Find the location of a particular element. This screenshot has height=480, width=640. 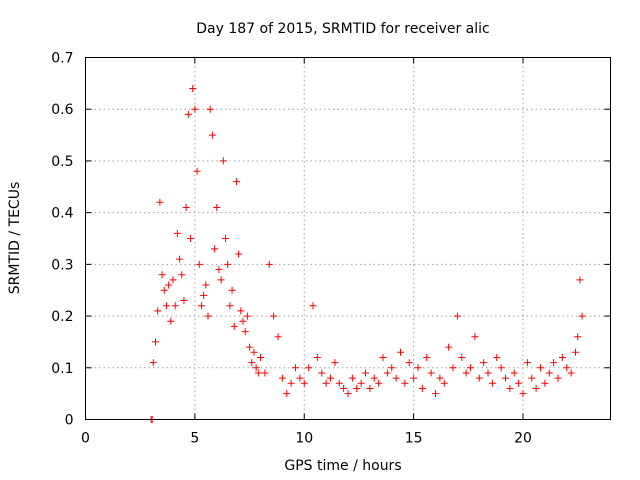

x-tick-label: 15 is located at coordinates (414, 439).